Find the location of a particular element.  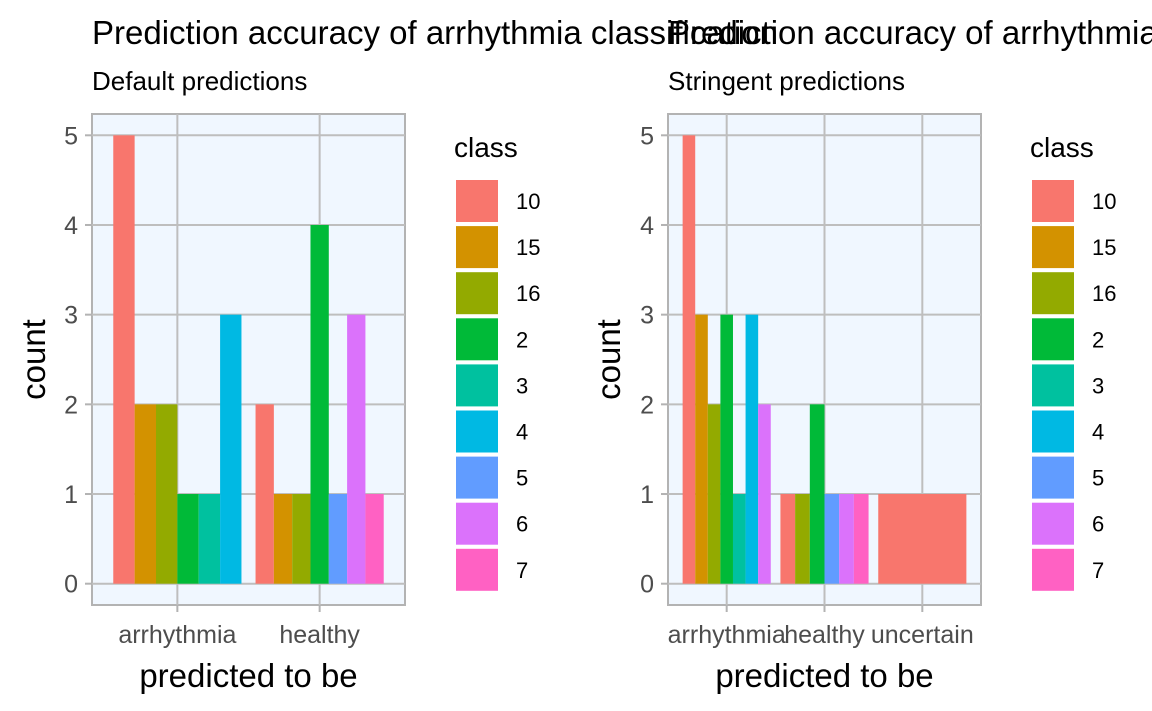

x-tick-label: uncertain is located at coordinates (922, 635).